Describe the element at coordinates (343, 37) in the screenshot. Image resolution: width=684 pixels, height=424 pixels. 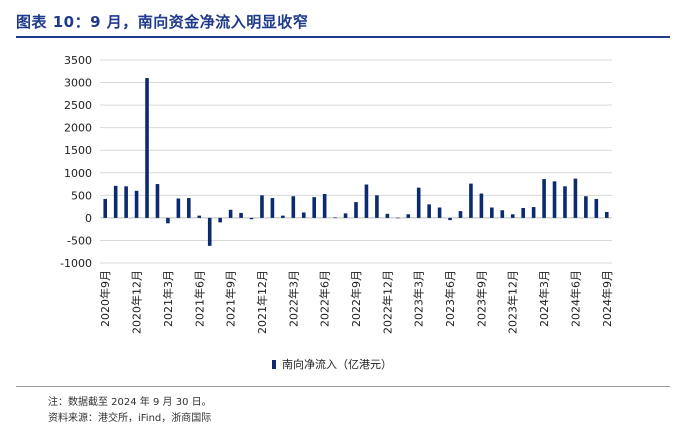
I see `title-rule` at that location.